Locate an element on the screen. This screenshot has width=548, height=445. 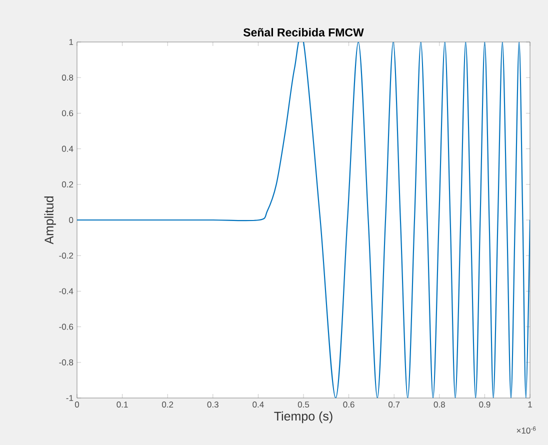
y-tick-label: 0.6 is located at coordinates (68, 113).